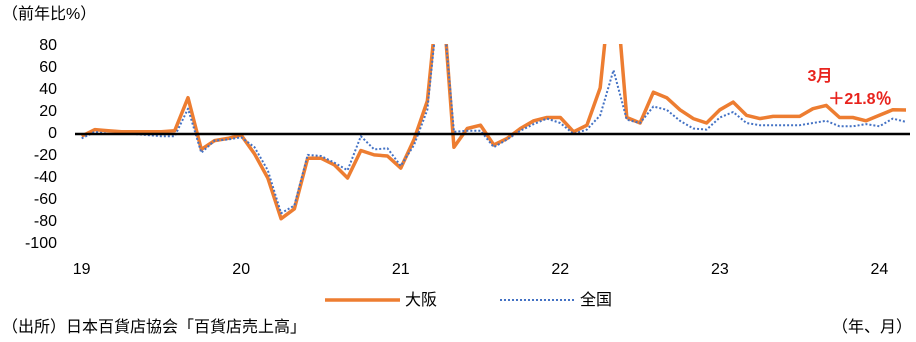 The height and width of the screenshot is (342, 916). What do you see at coordinates (45, 199) in the screenshot?
I see `y-tick-label: -60` at bounding box center [45, 199].